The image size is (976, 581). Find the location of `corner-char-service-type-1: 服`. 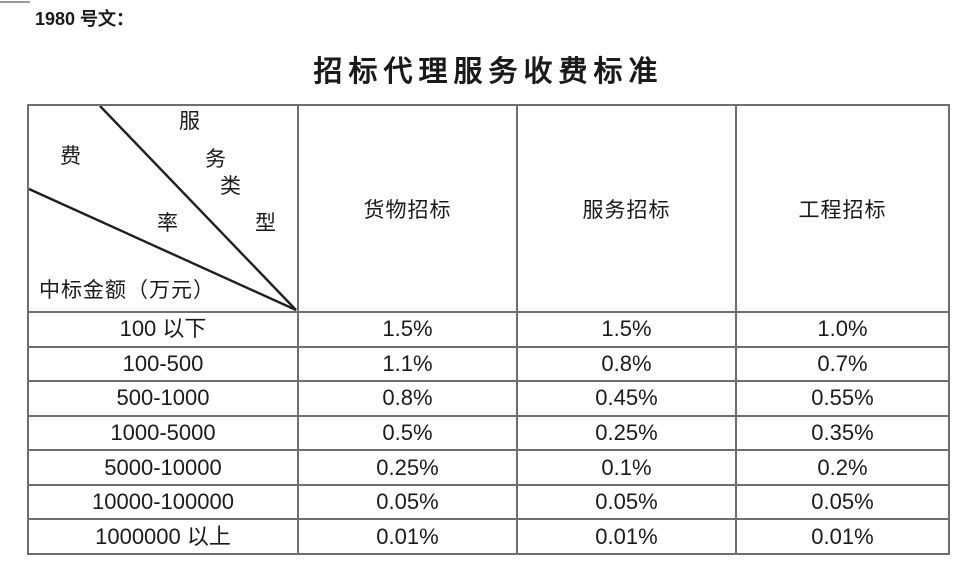

corner-char-service-type-1: 服 is located at coordinates (189, 121).